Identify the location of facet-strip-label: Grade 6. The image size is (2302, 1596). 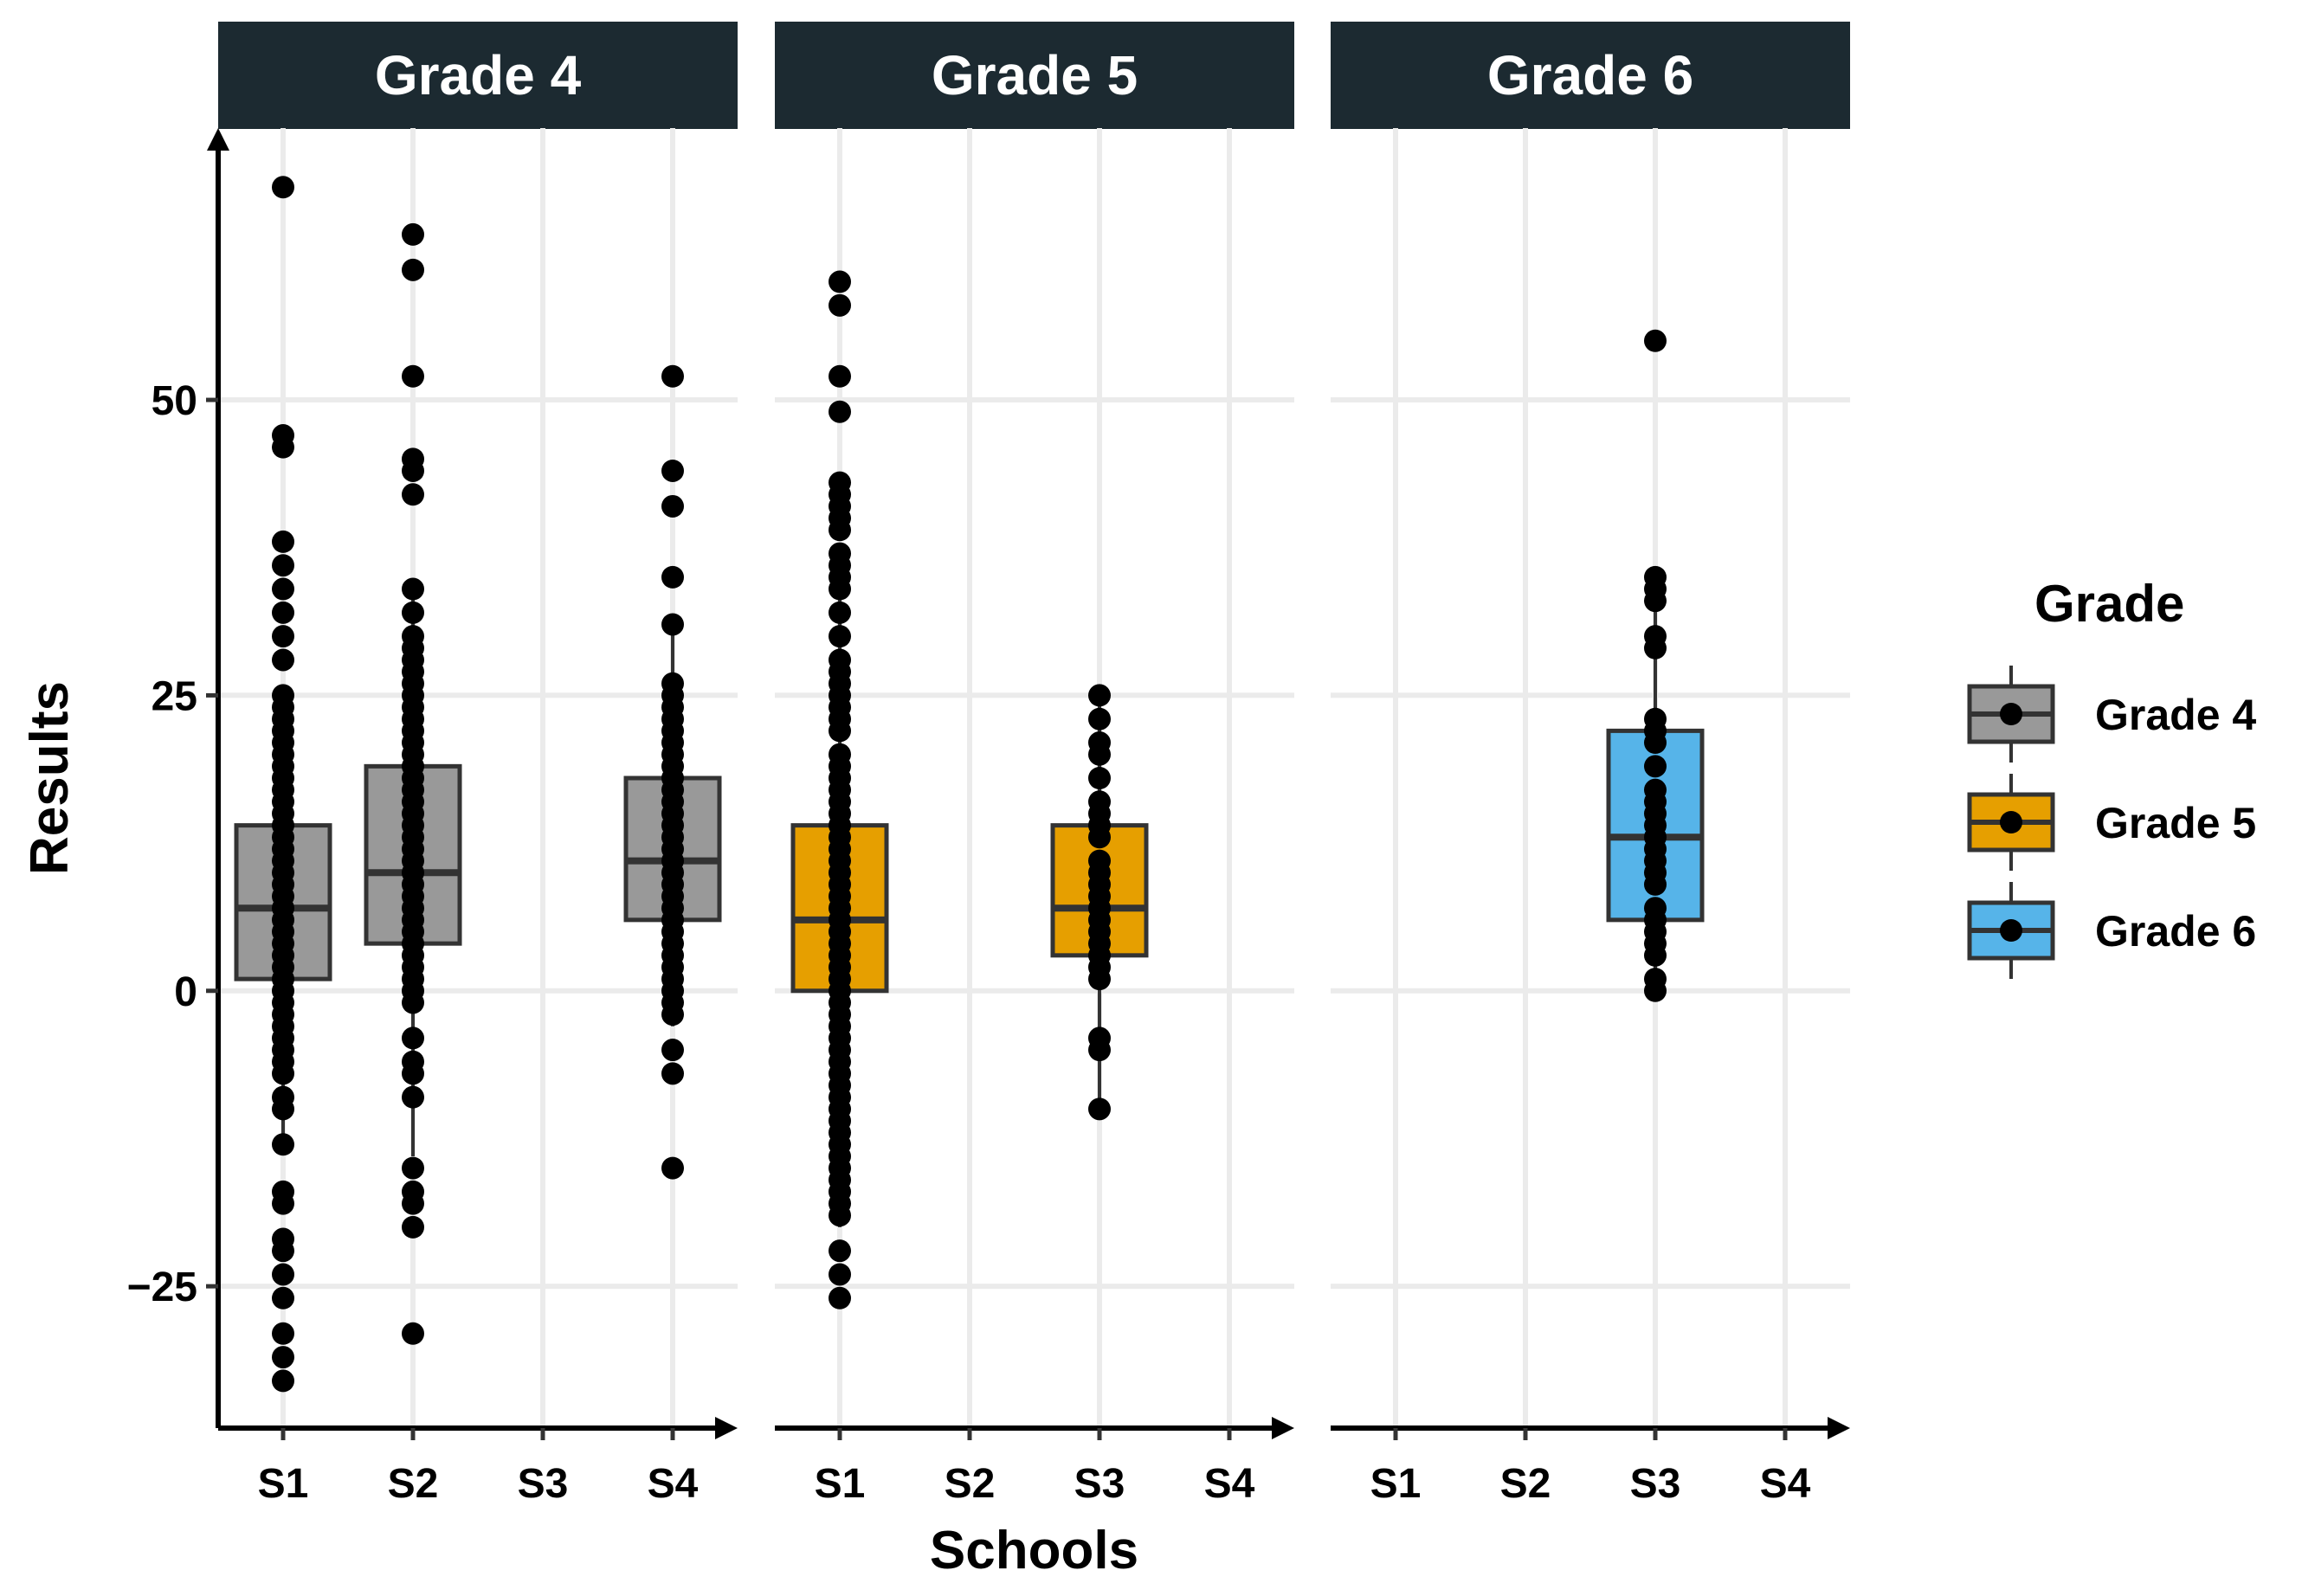
(1590, 75).